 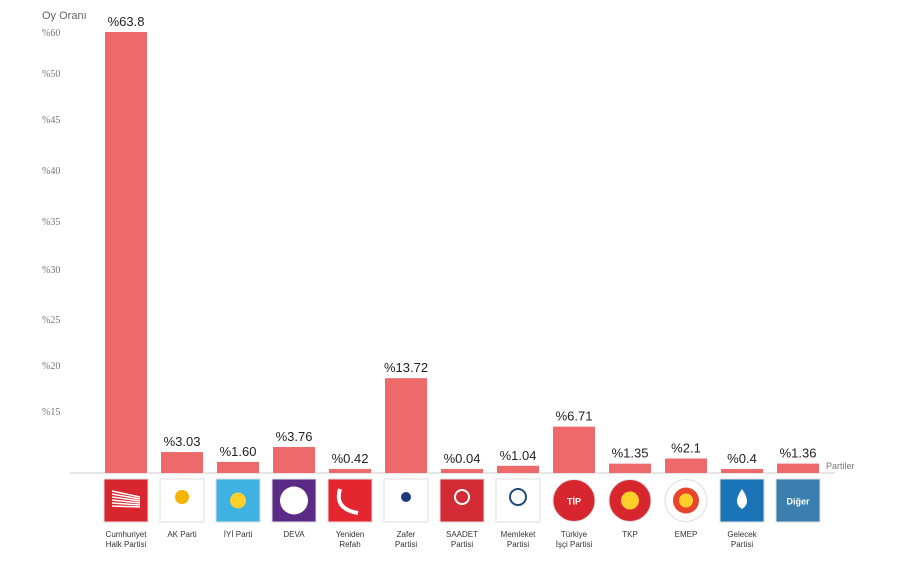 What do you see at coordinates (51, 412) in the screenshot?
I see `y-tick-label: %15` at bounding box center [51, 412].